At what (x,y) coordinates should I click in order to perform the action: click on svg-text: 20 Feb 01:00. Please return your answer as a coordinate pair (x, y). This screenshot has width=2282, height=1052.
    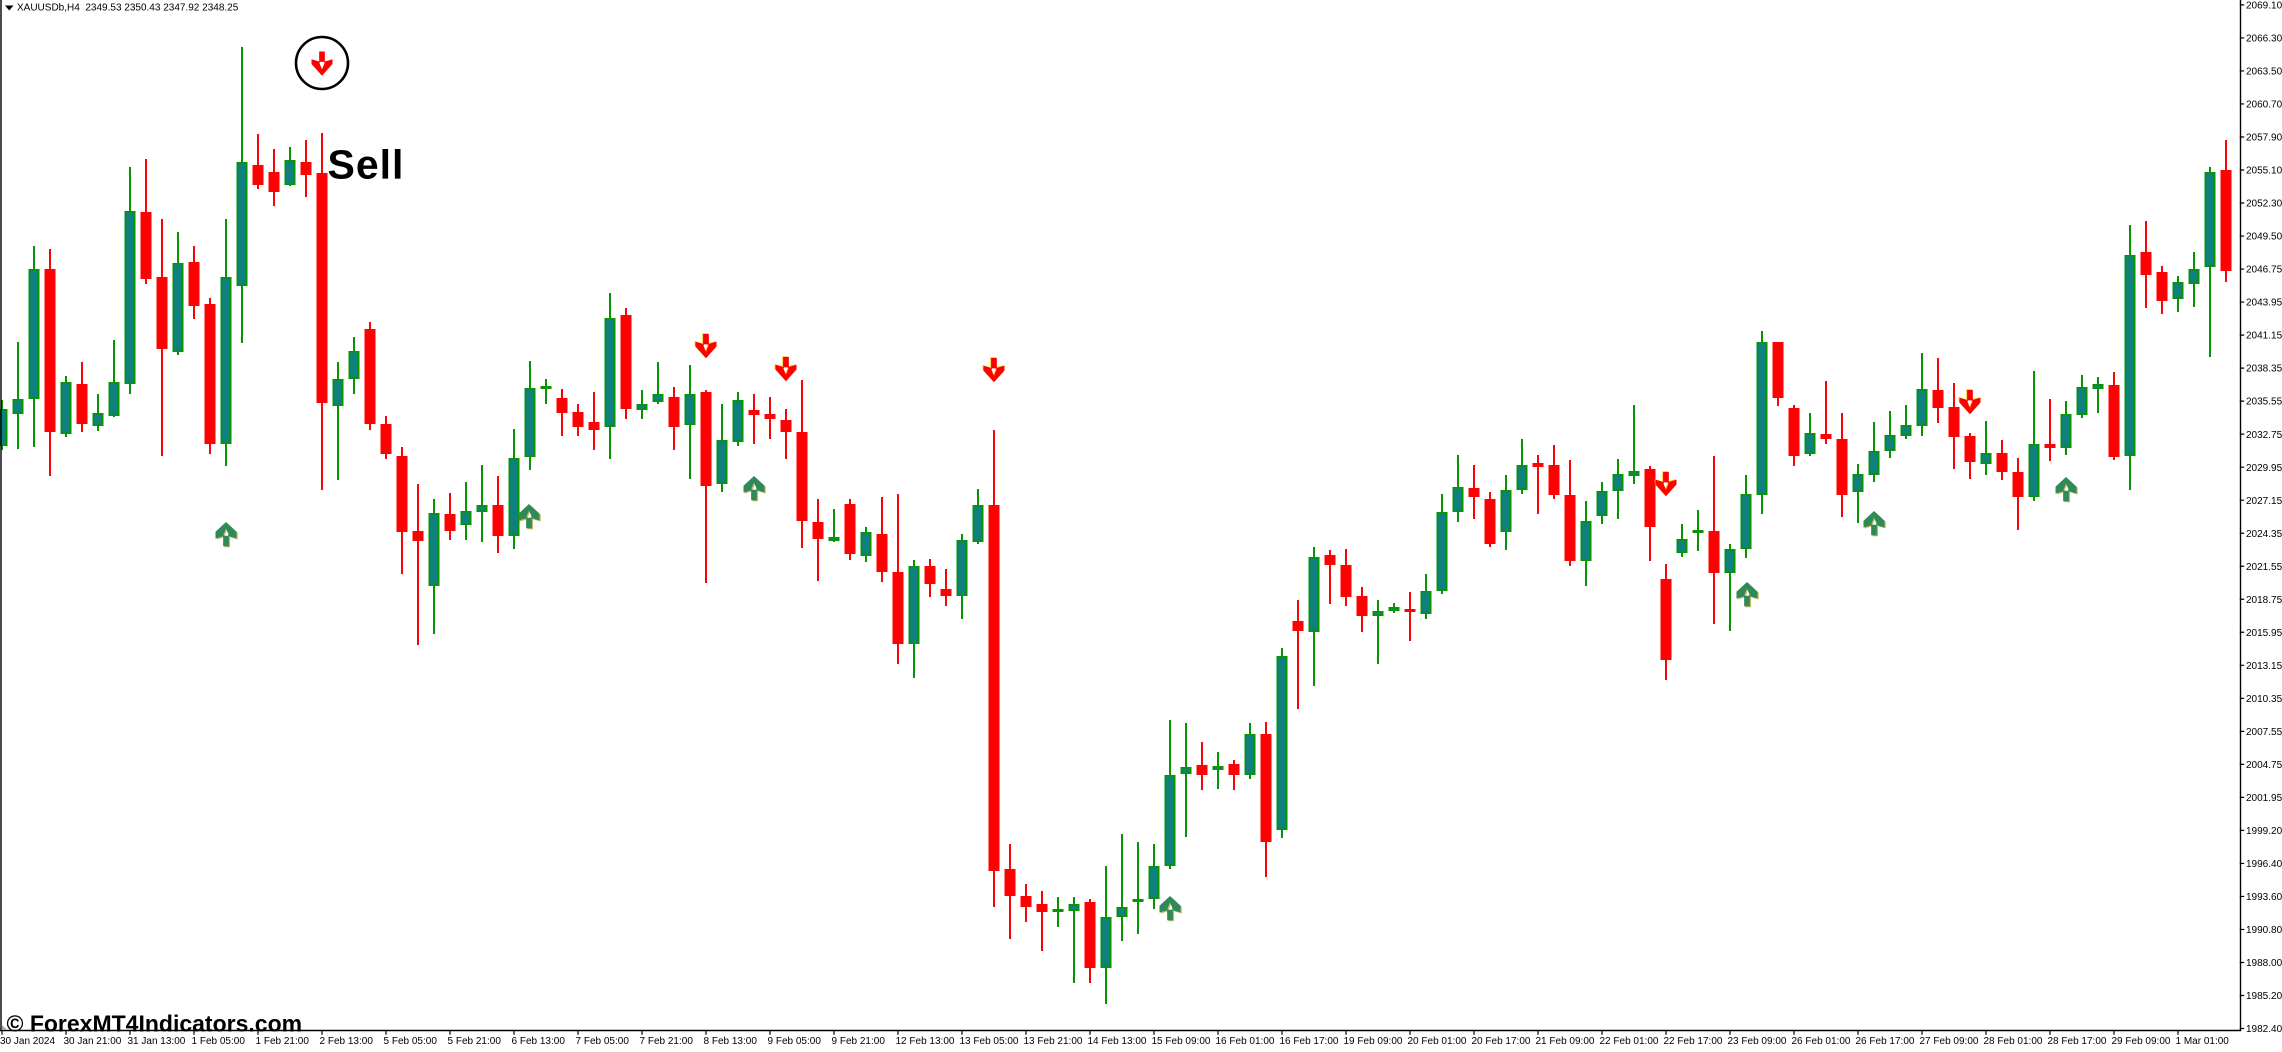
    Looking at the image, I should click on (1437, 1041).